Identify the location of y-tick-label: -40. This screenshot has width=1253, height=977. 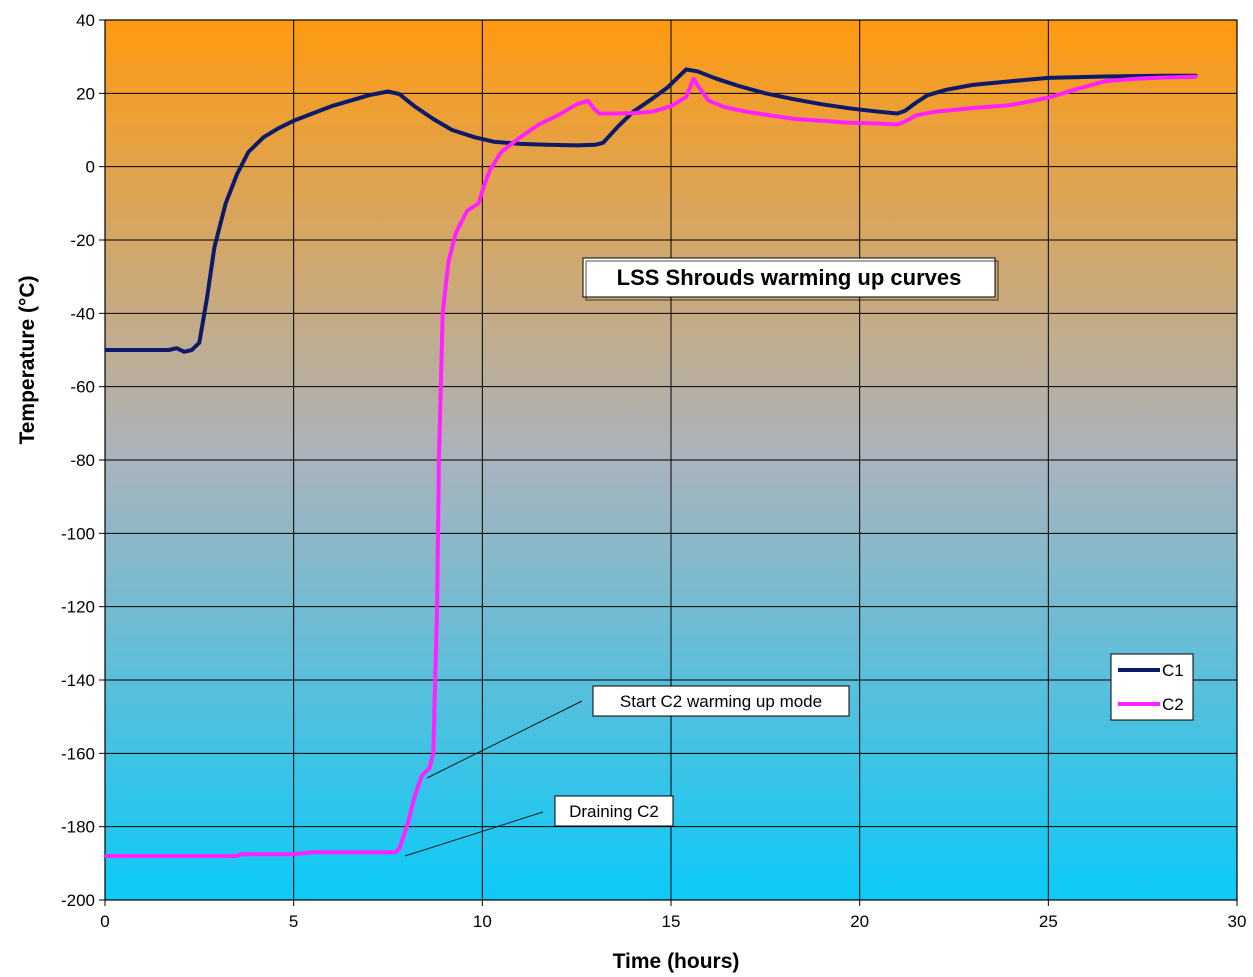
(82, 313).